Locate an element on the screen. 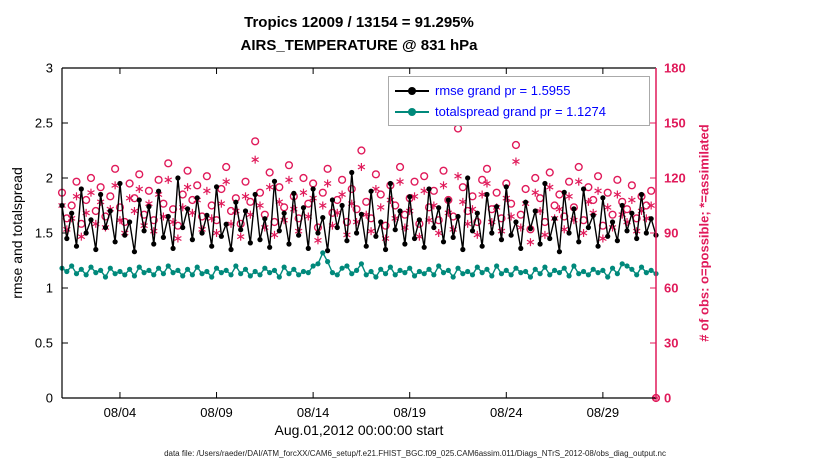 This screenshot has height=470, width=830. svg-text: 0.5 is located at coordinates (44, 343).